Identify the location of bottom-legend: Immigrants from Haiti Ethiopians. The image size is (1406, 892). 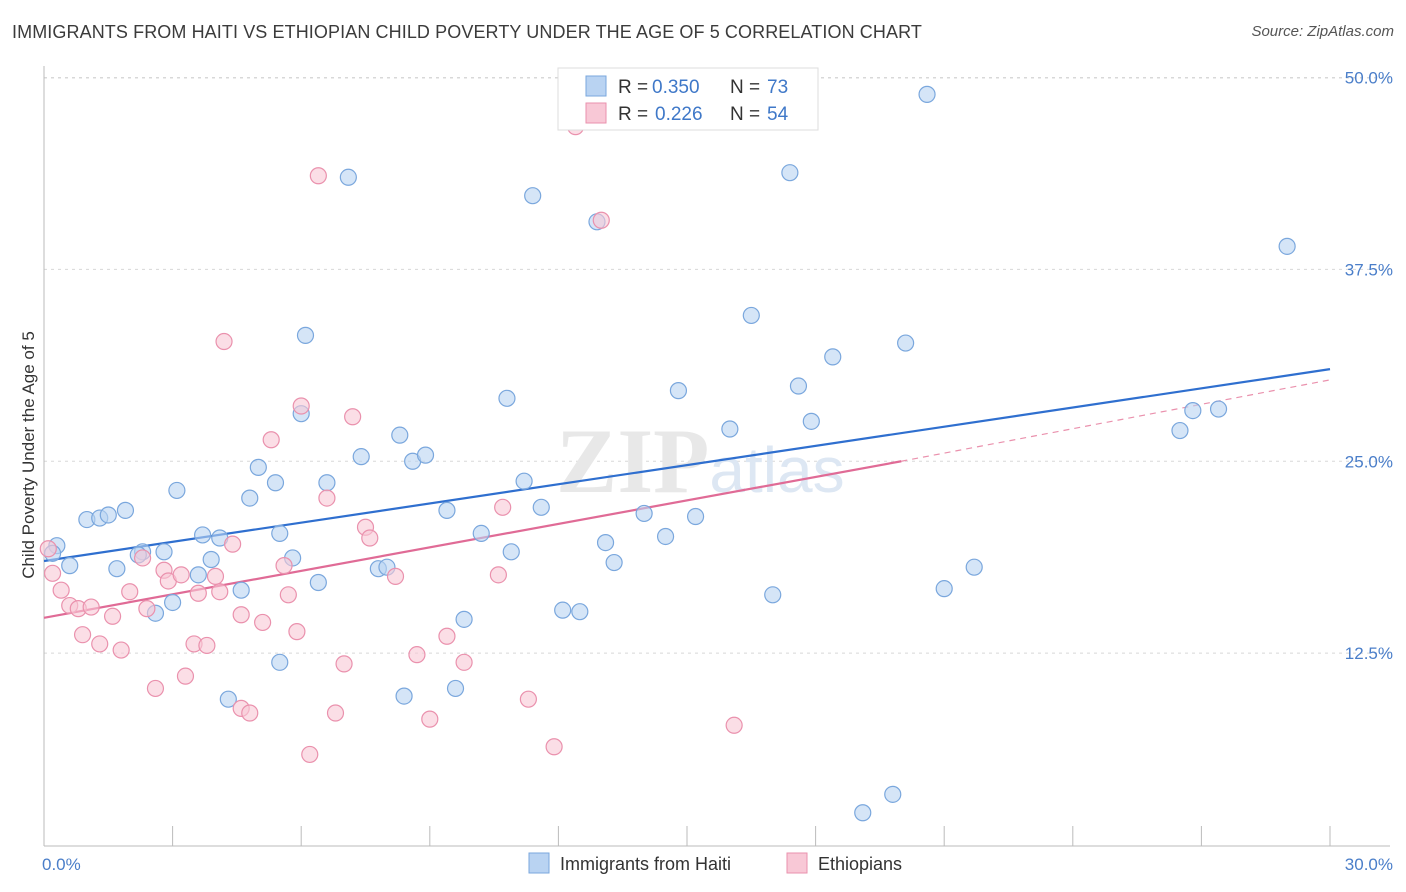
(715, 863).